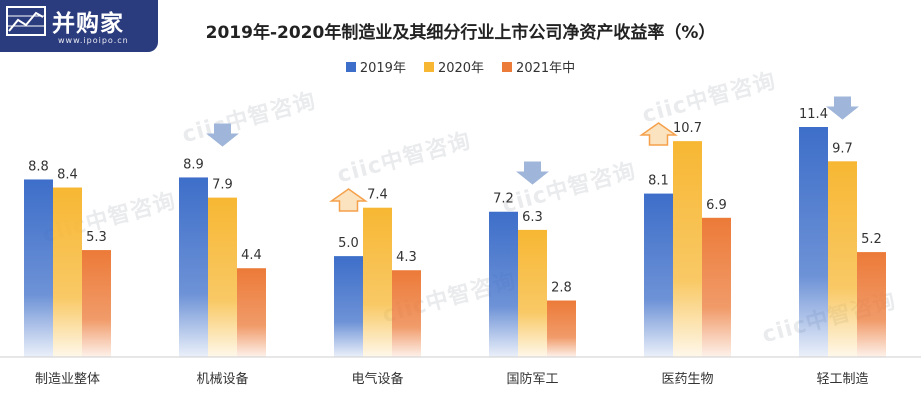  Describe the element at coordinates (716, 205) in the screenshot. I see `data-label: 6.9` at that location.